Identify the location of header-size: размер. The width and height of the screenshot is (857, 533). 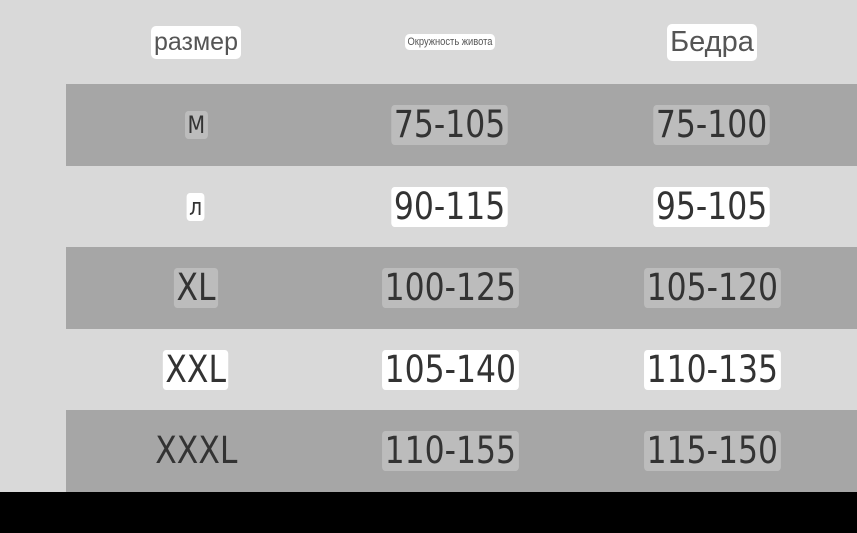
(196, 42).